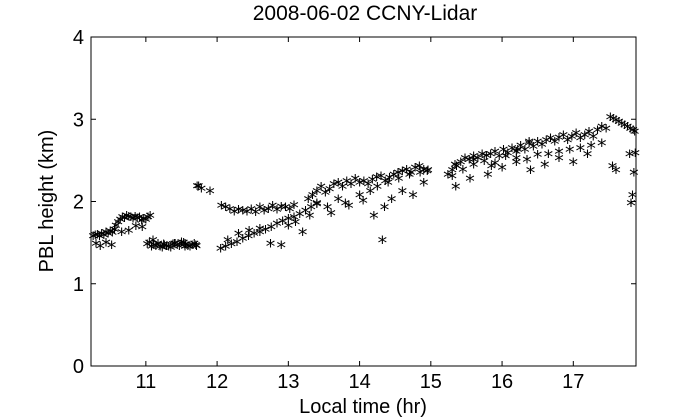 The image size is (700, 420). Describe the element at coordinates (78, 203) in the screenshot. I see `y-tick-label: 2` at that location.